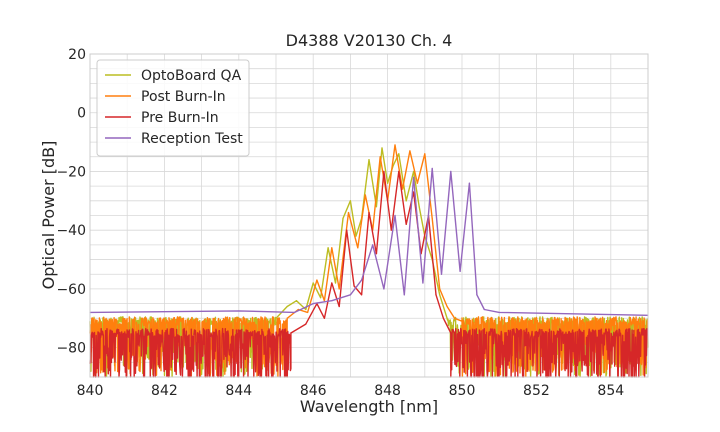  What do you see at coordinates (192, 139) in the screenshot?
I see `legend-label: Reception Test` at bounding box center [192, 139].